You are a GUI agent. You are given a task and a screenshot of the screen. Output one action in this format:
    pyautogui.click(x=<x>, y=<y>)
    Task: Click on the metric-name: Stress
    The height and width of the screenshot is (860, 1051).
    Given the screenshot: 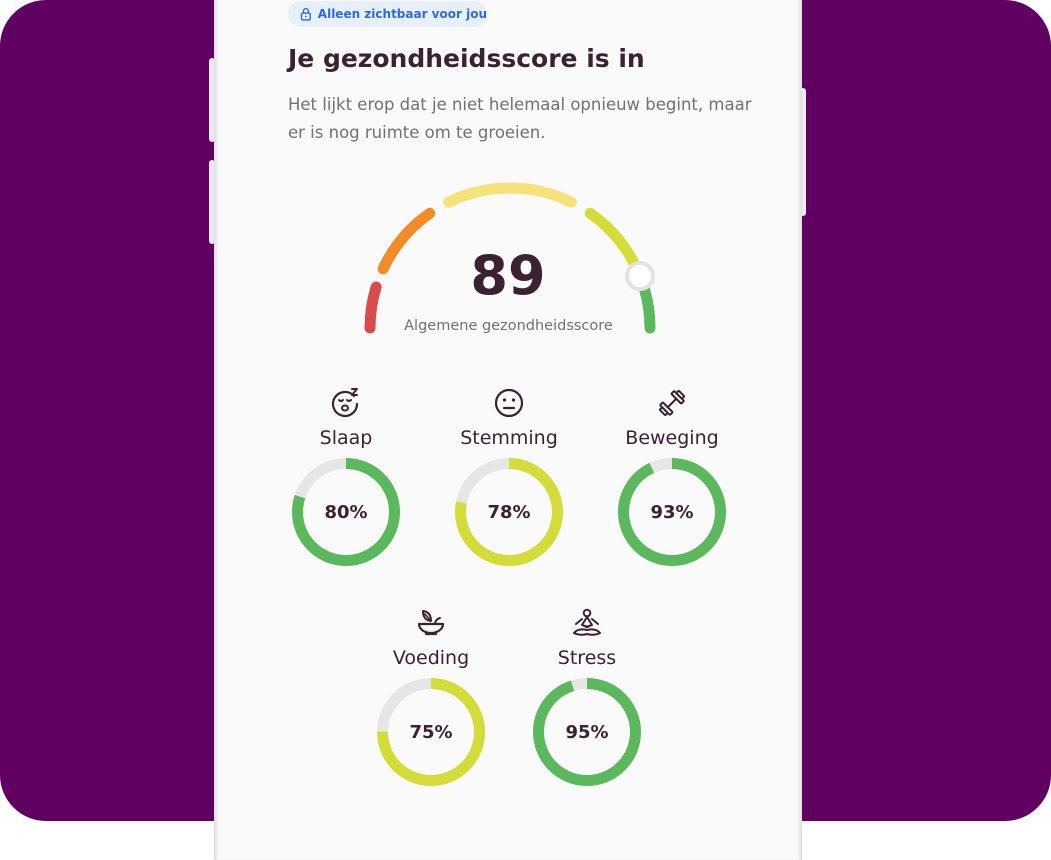 What is the action you would take?
    pyautogui.click(x=587, y=658)
    